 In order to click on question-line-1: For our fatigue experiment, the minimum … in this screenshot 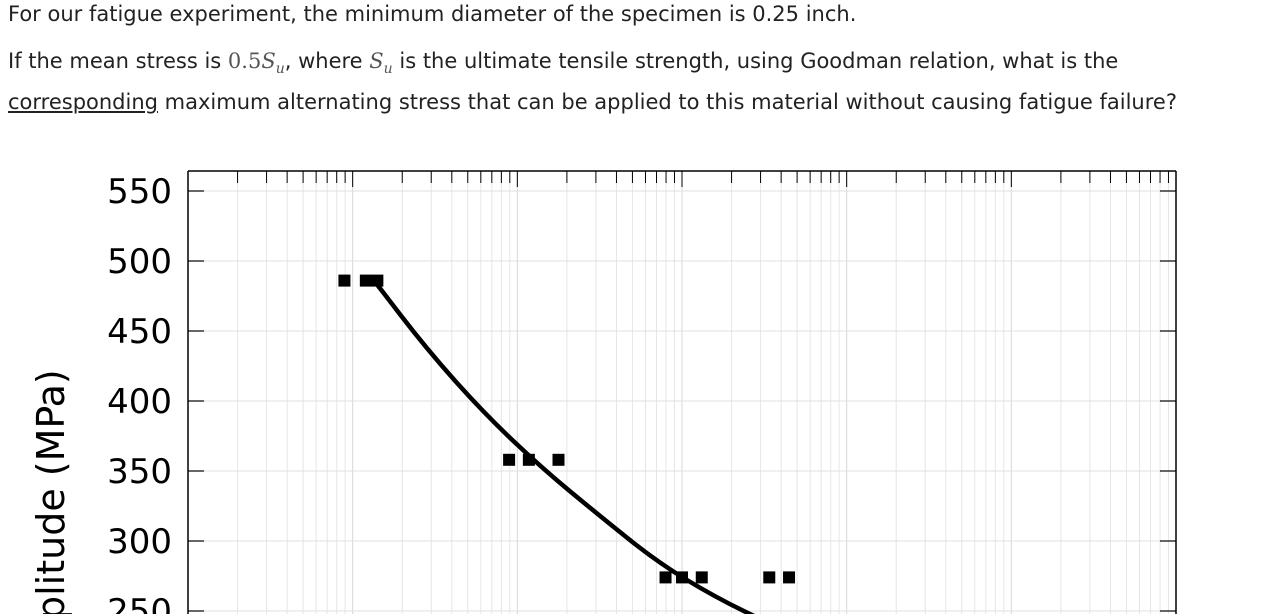, I will do `click(432, 14)`.